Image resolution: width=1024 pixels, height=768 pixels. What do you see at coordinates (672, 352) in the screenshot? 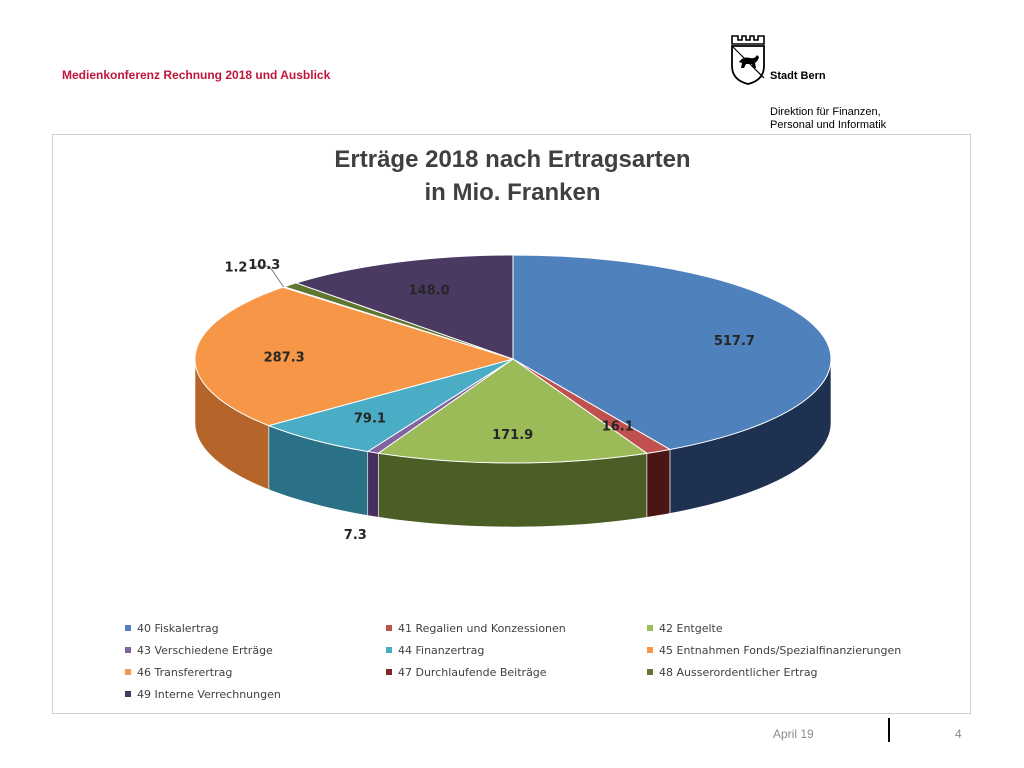
I see `pie-slice-40-fiskalertrag` at bounding box center [672, 352].